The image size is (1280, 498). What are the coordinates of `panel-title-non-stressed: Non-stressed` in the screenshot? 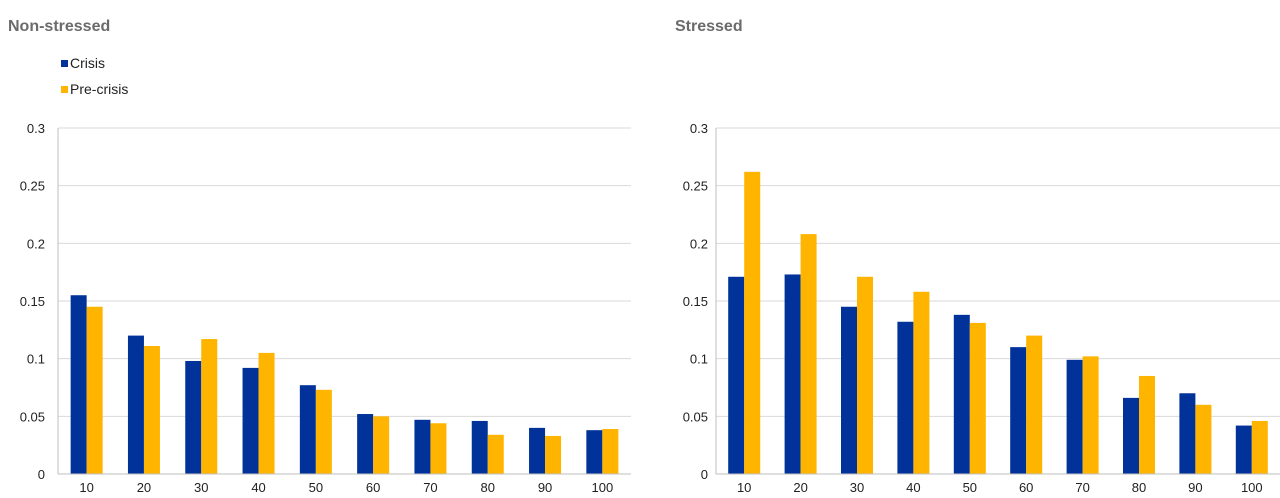 It's located at (59, 26).